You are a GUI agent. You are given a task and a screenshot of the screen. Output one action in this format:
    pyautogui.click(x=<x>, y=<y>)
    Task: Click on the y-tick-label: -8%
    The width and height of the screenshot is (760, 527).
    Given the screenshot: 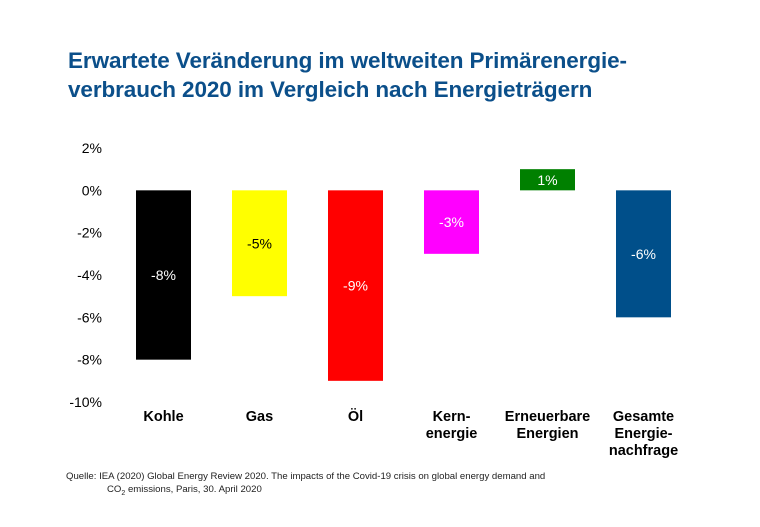 What is the action you would take?
    pyautogui.click(x=89, y=360)
    